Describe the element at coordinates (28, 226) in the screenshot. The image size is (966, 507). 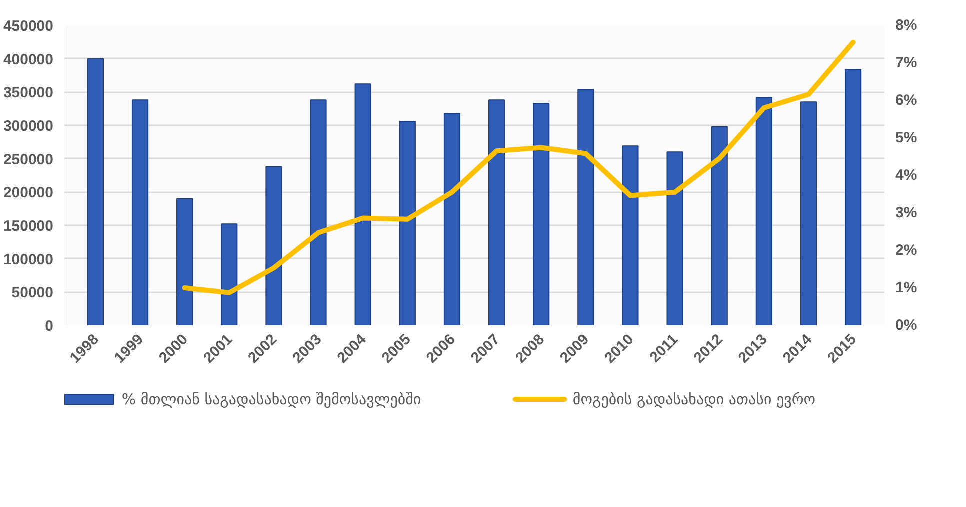
I see `y-tick-label: 150000` at that location.